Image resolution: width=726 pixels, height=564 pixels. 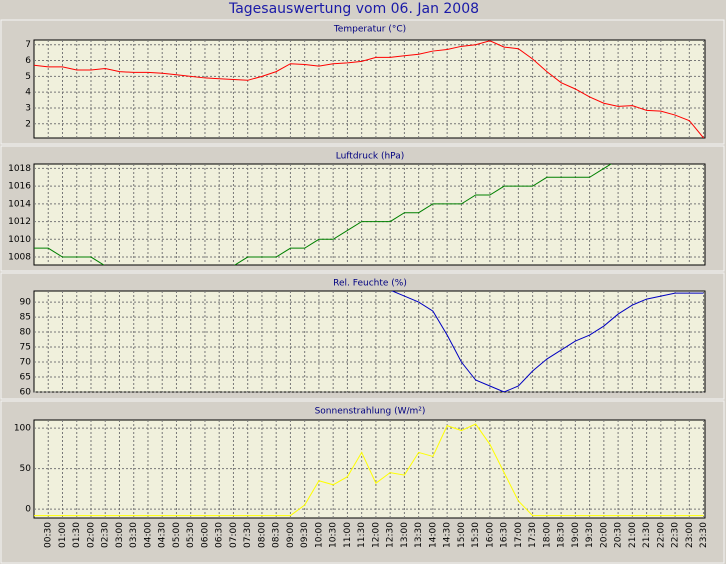 I want to click on x-tick-label: 18:00, so click(x=547, y=535).